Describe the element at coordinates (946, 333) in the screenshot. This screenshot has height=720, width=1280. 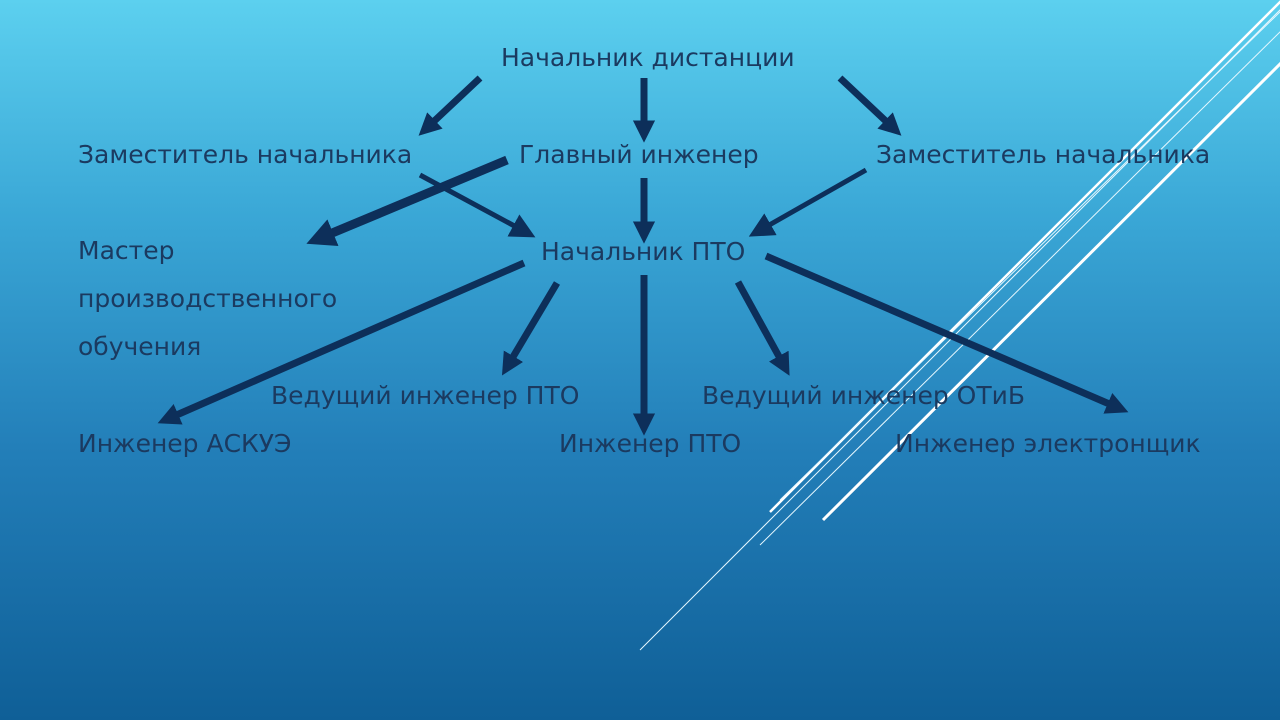
I see `arrow-head-pto-to-engineer-electronics` at that location.